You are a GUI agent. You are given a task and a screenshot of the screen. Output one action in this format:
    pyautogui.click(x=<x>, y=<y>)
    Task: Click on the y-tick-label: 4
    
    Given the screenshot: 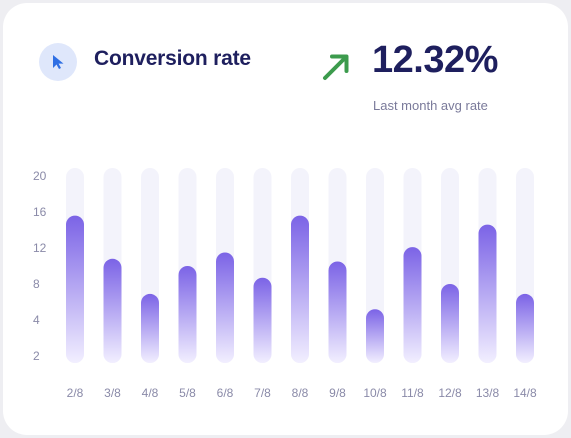 What is the action you would take?
    pyautogui.click(x=36, y=320)
    